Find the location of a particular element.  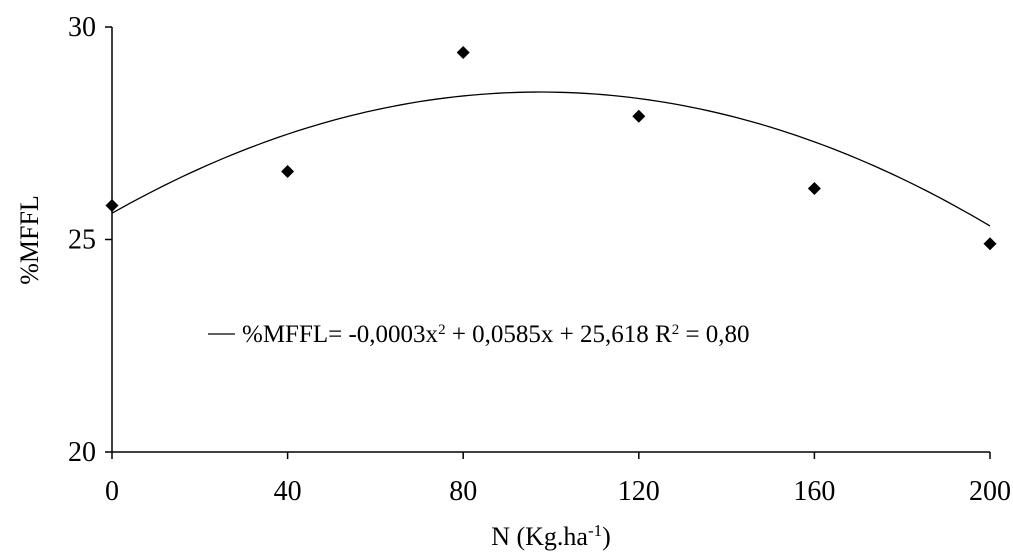

y-ticks: 20 25 30 is located at coordinates (90, 240).